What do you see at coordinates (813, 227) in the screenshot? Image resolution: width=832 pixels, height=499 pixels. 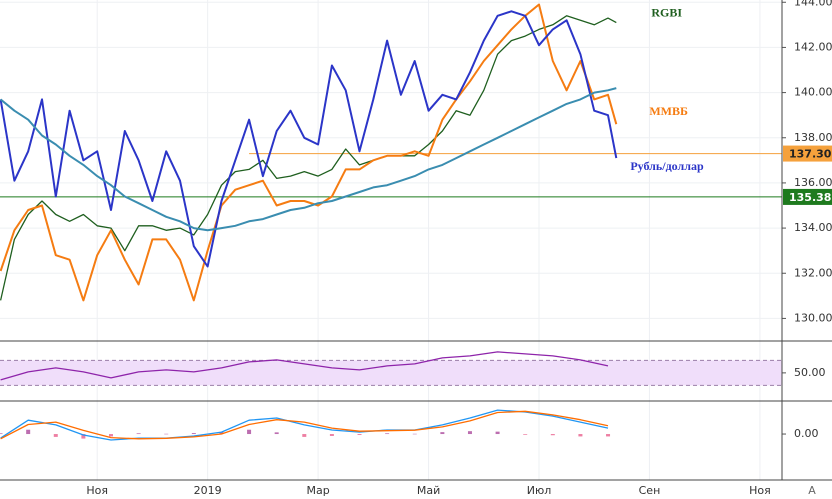 I see `y-tick-label: 134.00` at bounding box center [813, 227].